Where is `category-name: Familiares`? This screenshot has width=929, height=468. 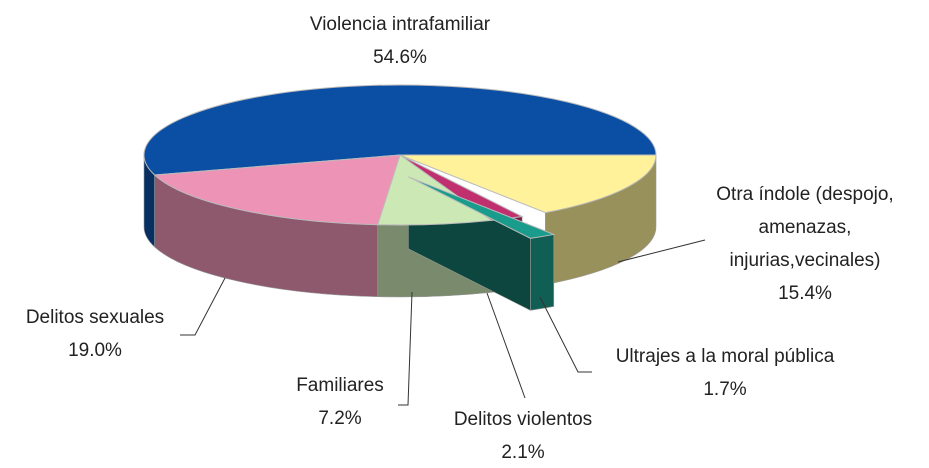 category-name: Familiares is located at coordinates (340, 385).